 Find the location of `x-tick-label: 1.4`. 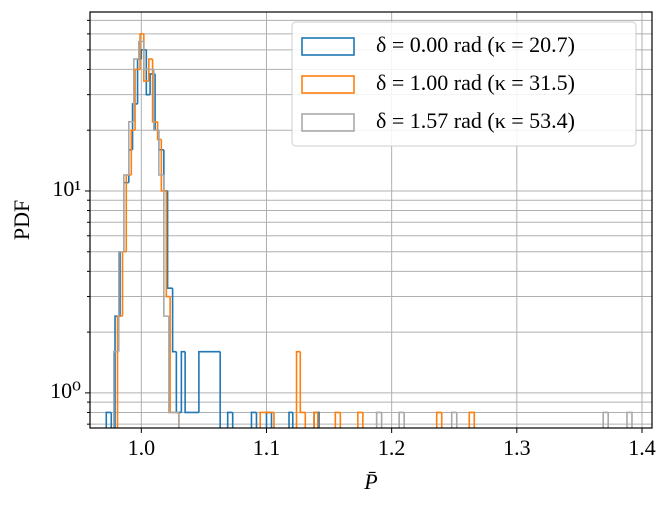

x-tick-label: 1.4 is located at coordinates (642, 447).